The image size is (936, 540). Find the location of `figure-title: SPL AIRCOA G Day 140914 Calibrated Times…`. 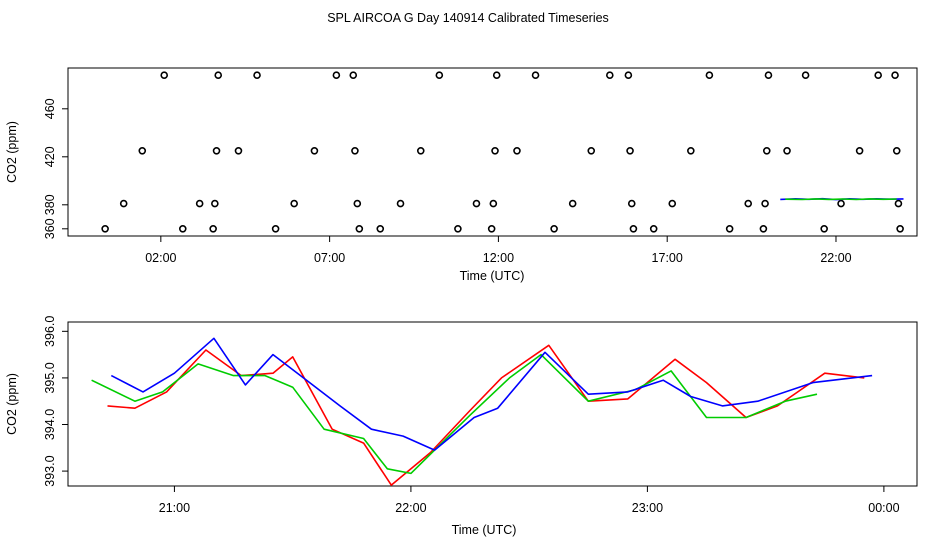

figure-title: SPL AIRCOA G Day 140914 Calibrated Times… is located at coordinates (468, 18).